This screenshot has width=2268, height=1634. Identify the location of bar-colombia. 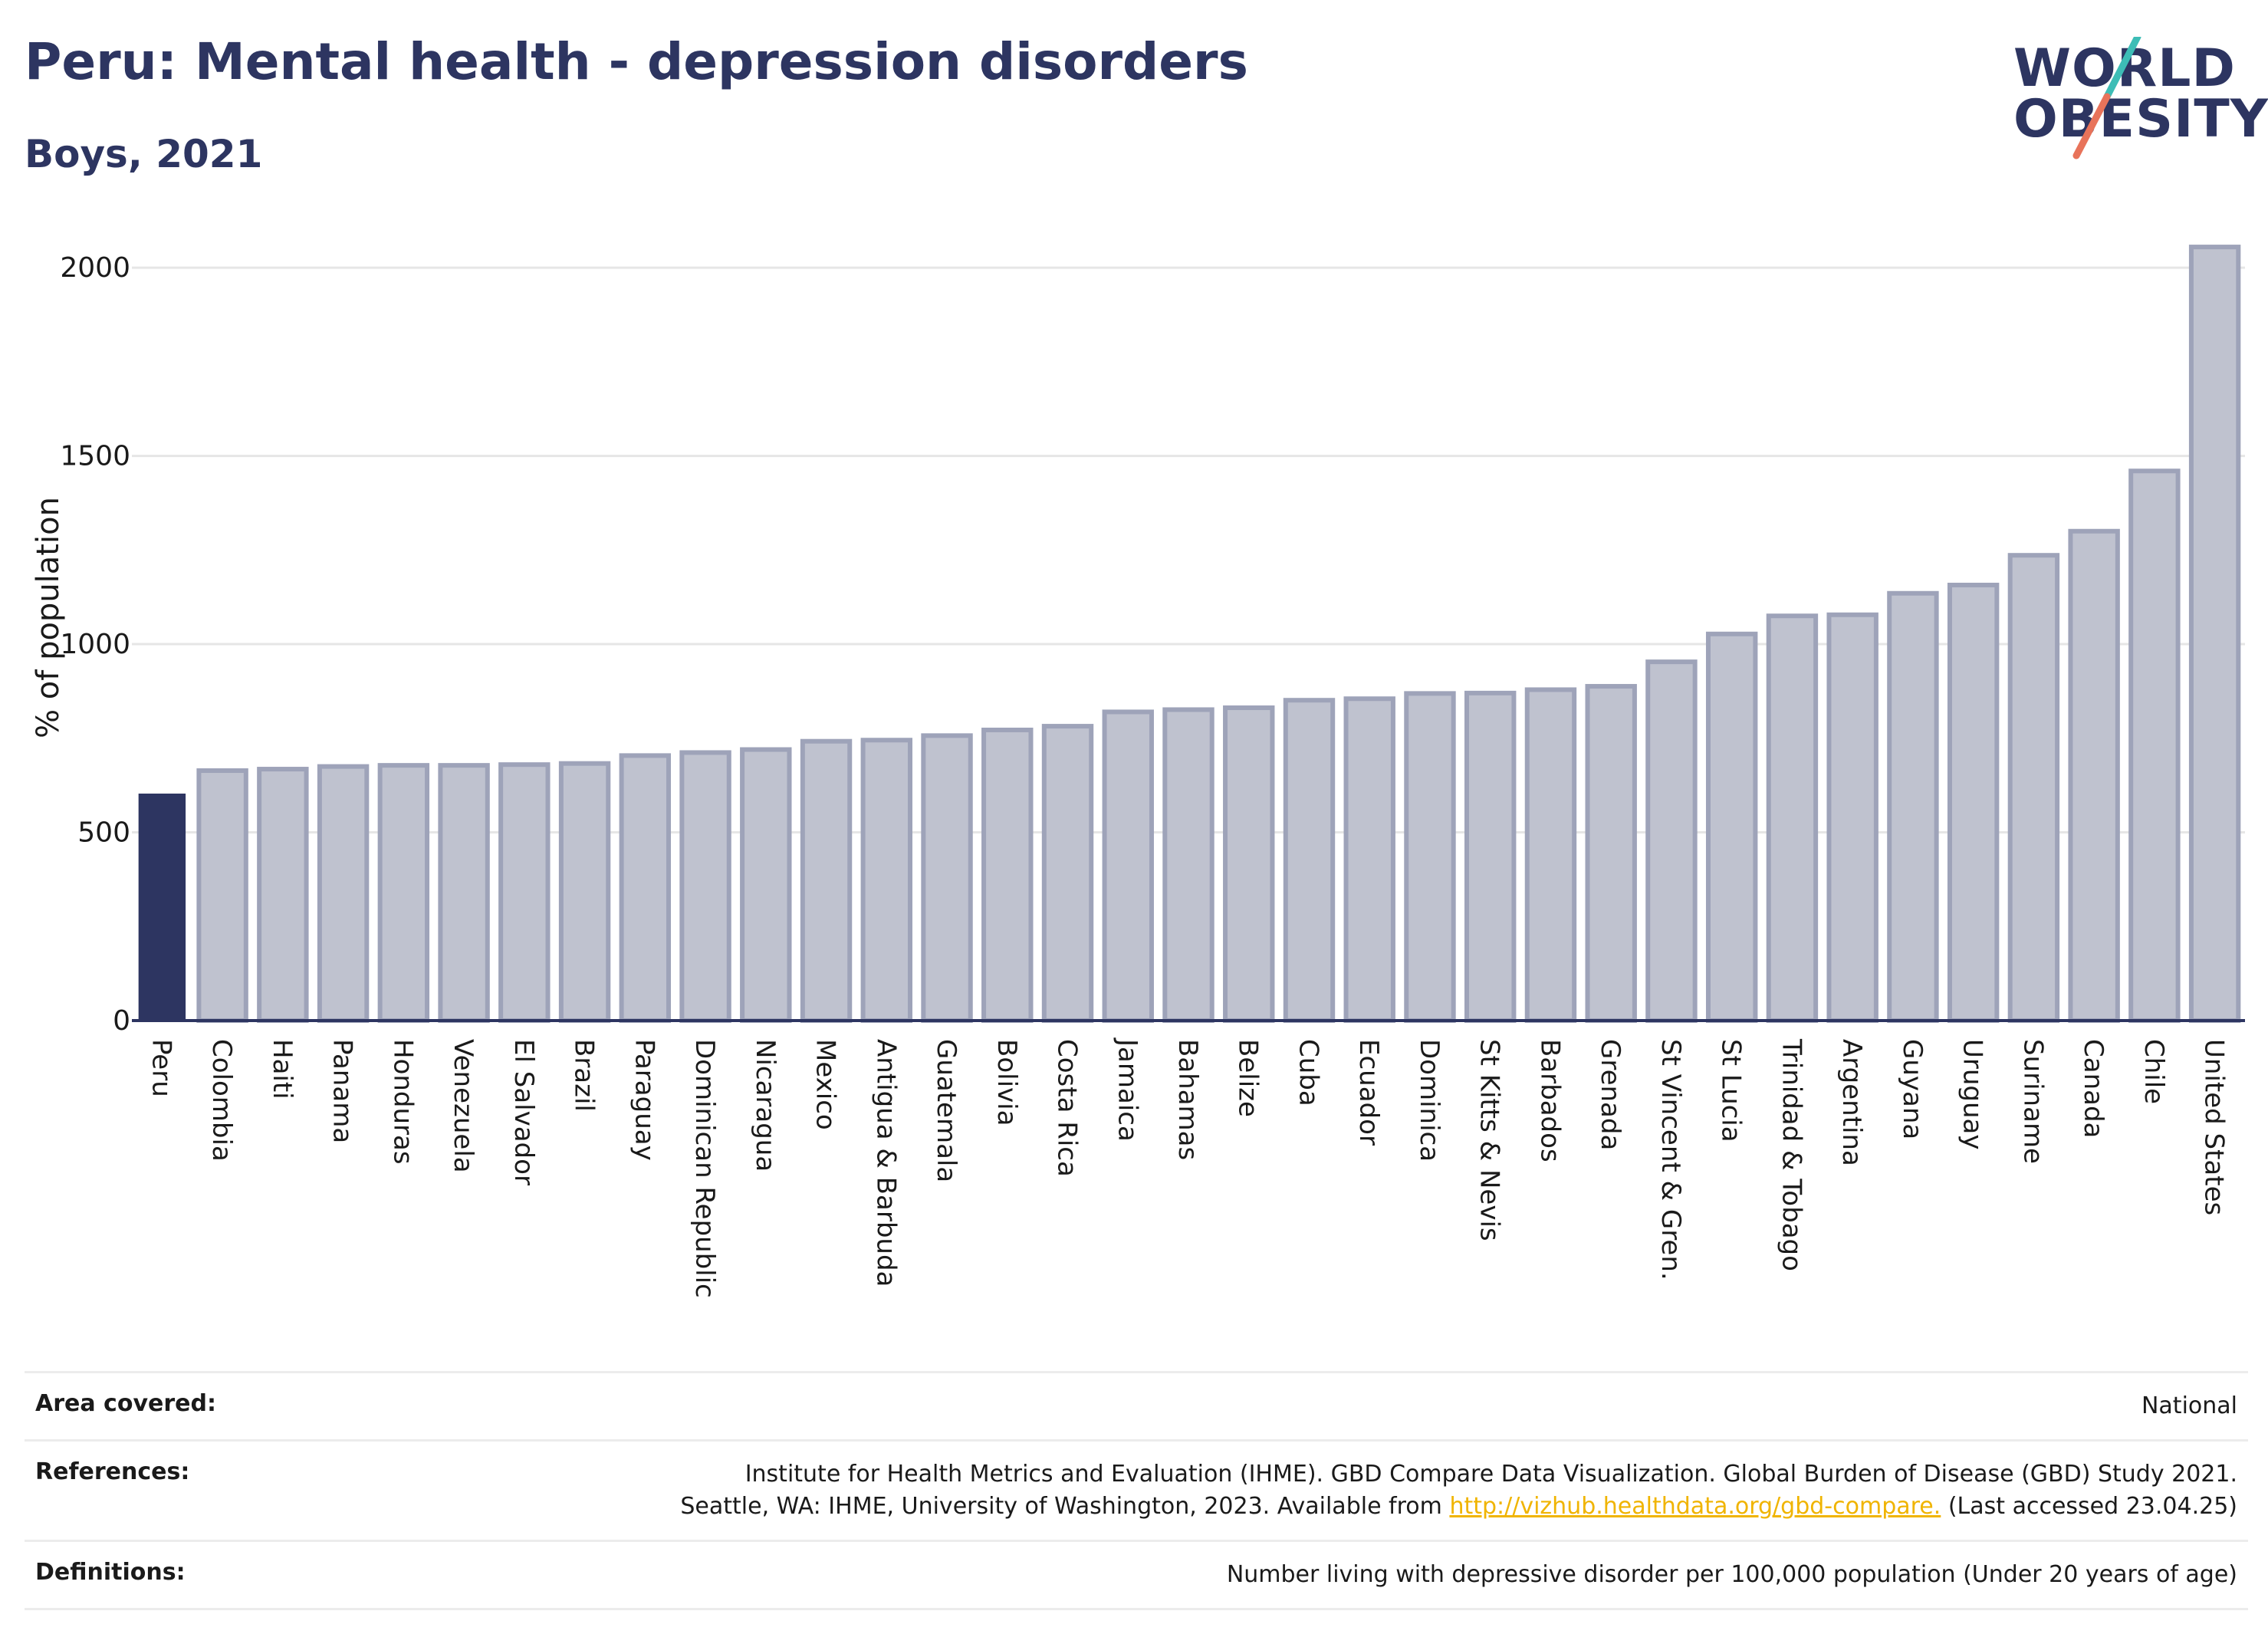
(222, 896).